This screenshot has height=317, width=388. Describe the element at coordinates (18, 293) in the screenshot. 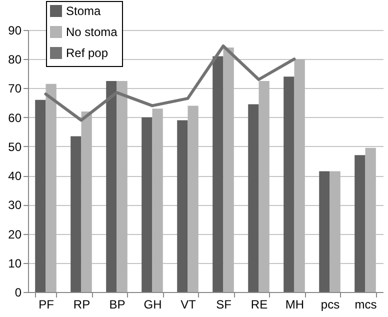

I see `y-tick-label: 0` at that location.